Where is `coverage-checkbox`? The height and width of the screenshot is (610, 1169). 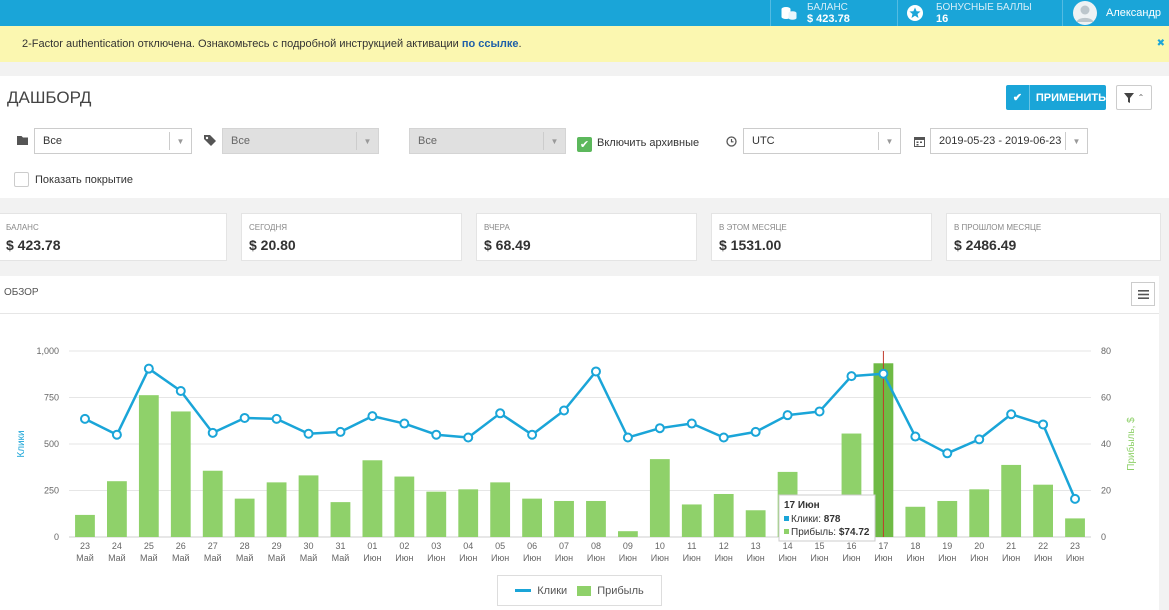
coverage-checkbox is located at coordinates (21, 179).